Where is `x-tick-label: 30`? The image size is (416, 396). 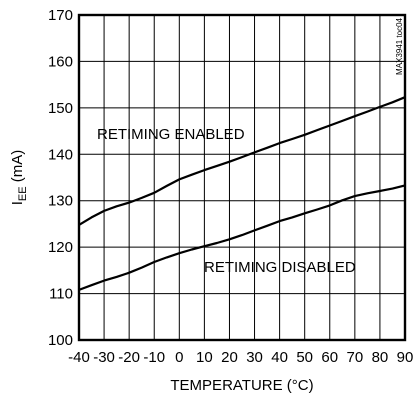
x-tick-label: 30 is located at coordinates (254, 357).